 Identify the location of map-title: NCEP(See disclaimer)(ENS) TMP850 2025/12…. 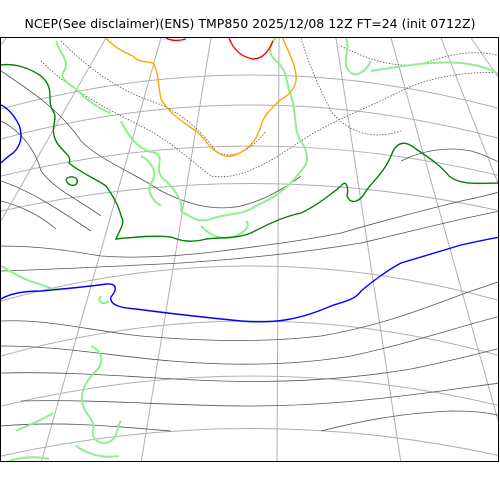
(250, 23).